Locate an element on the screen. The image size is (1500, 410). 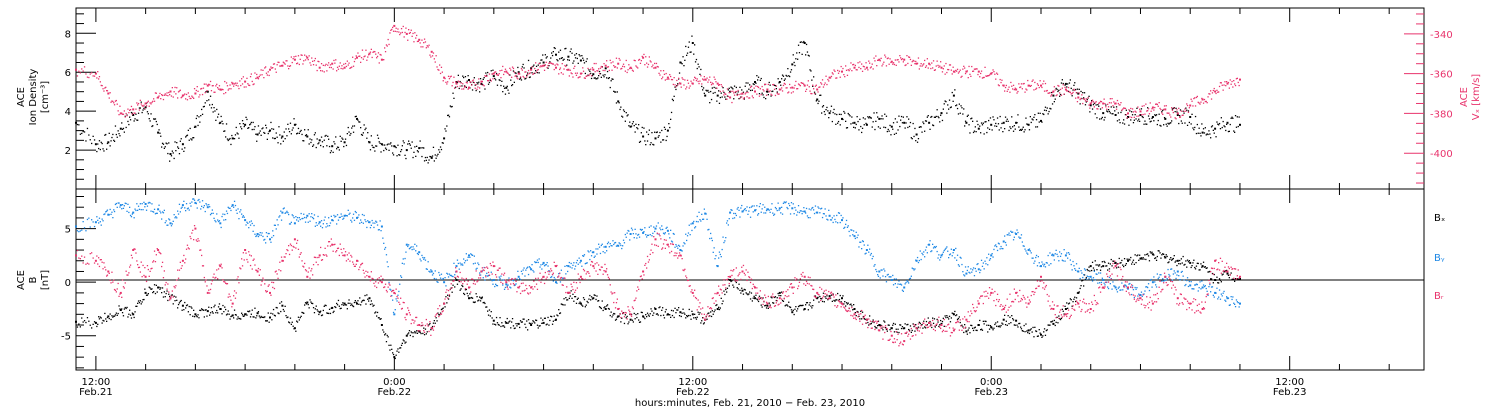
density-point is located at coordinates (344, 142).